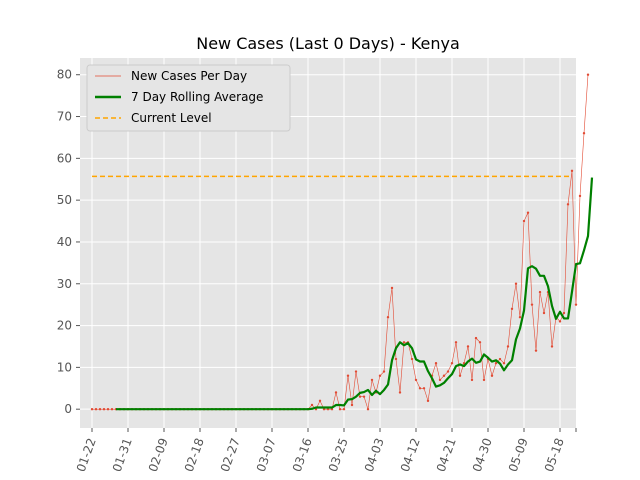 Image resolution: width=640 pixels, height=480 pixels. Describe the element at coordinates (171, 118) in the screenshot. I see `legend-label-level: Current Level` at that location.